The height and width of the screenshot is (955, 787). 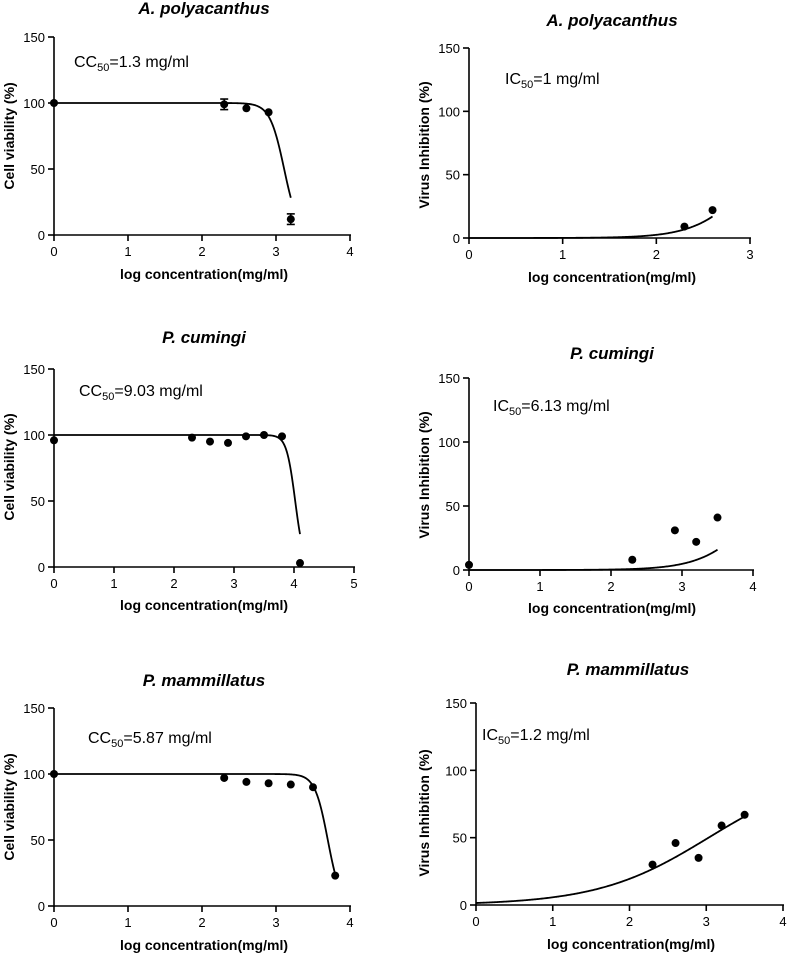 What do you see at coordinates (612, 353) in the screenshot?
I see `panel-title: P. cumingi` at bounding box center [612, 353].